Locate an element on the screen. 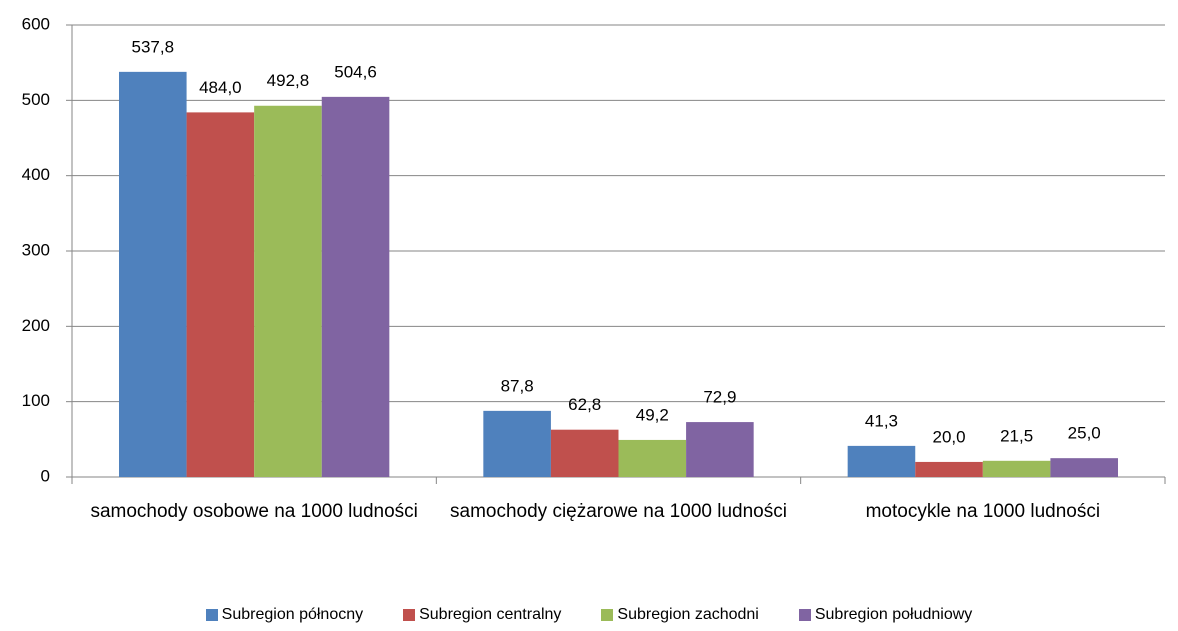 The image size is (1178, 631). value-label: 20,0 is located at coordinates (948, 436).